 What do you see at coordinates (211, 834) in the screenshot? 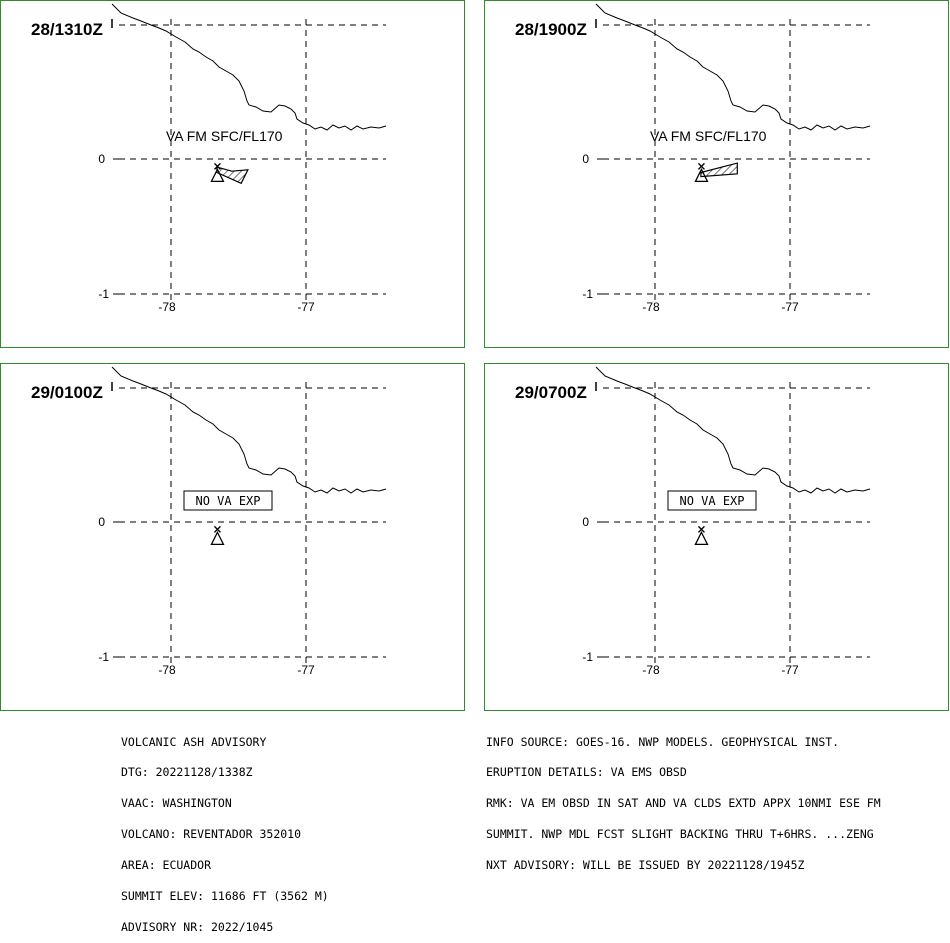
I see `advisory-line: VOLCANO: REVENTADOR 352010` at bounding box center [211, 834].